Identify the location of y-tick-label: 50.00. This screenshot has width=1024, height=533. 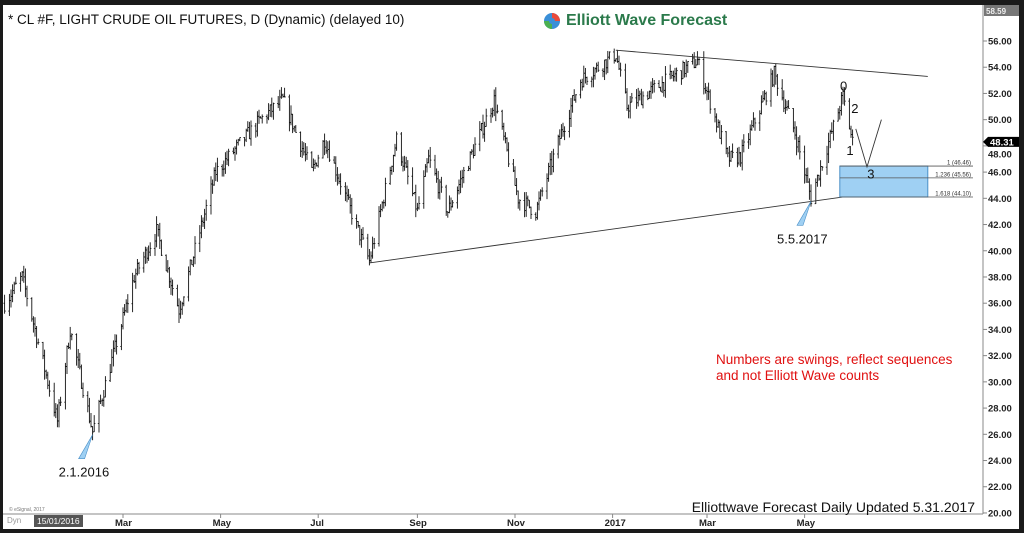
(1000, 120).